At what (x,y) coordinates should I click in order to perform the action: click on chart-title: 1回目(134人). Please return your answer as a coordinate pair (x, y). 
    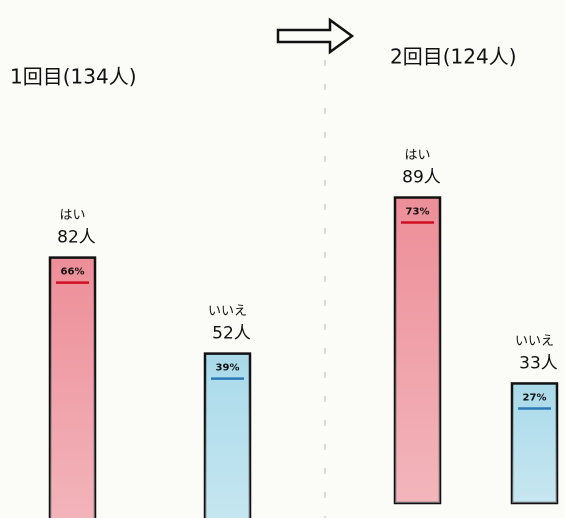
    Looking at the image, I should click on (73, 77).